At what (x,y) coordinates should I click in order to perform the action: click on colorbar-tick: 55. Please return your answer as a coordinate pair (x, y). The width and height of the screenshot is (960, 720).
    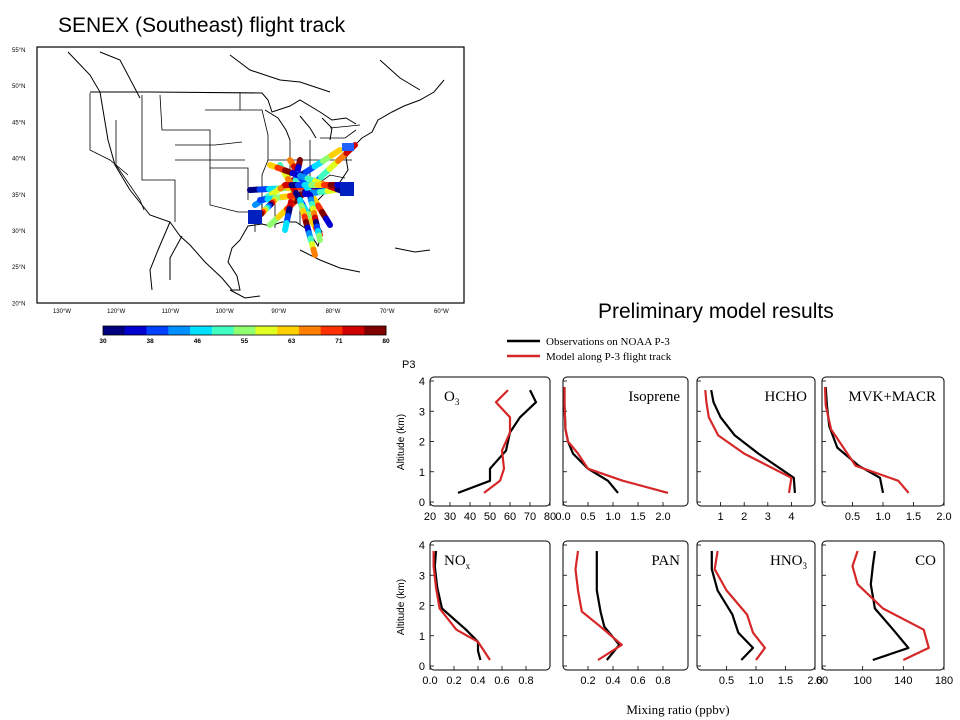
    Looking at the image, I should click on (245, 341).